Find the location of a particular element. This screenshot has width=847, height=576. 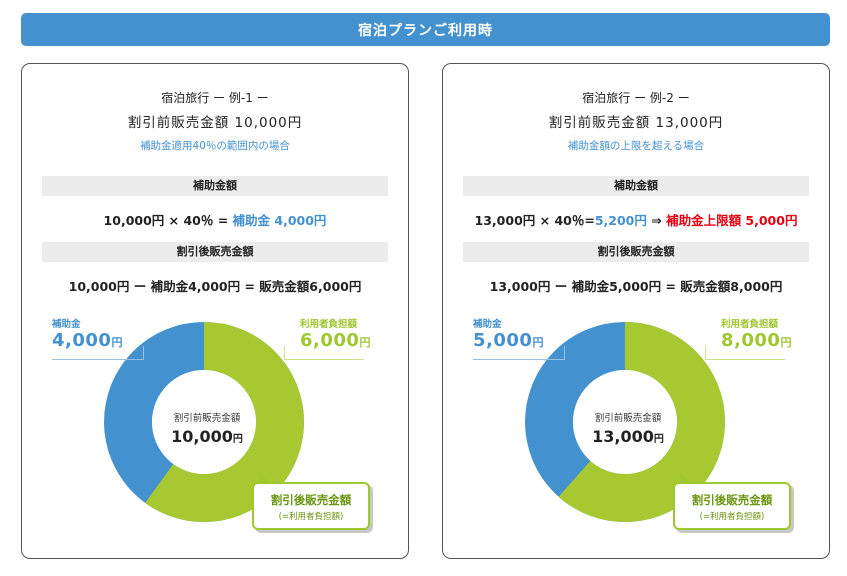

price-before-discount: 割引前販売金額 10,000円 is located at coordinates (215, 123).